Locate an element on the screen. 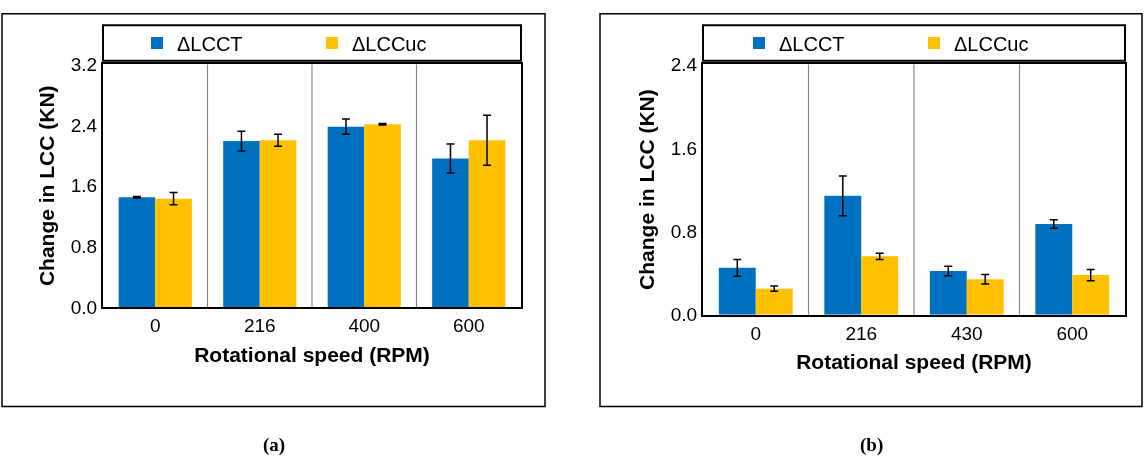  text: (b) is located at coordinates (872, 445).